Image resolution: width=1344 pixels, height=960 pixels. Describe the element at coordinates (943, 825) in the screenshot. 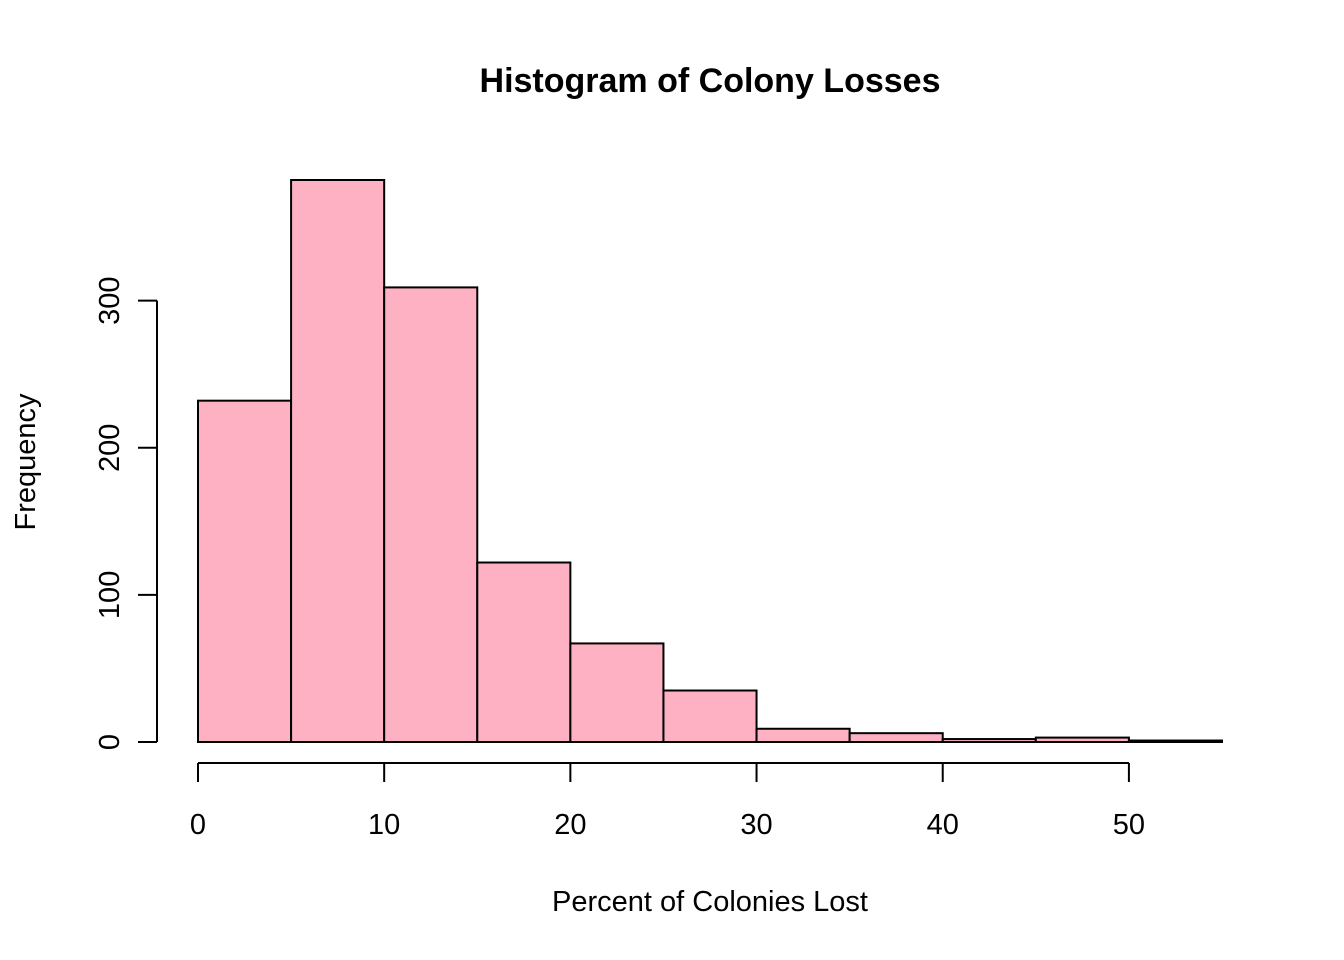

I see `x-tick-label: 40` at that location.